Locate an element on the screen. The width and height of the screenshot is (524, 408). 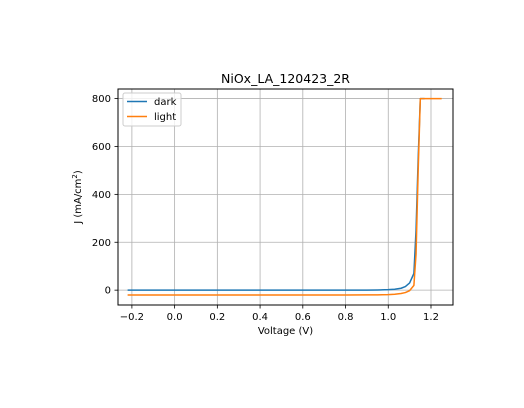
x-tick-label: 0.6 is located at coordinates (303, 317).